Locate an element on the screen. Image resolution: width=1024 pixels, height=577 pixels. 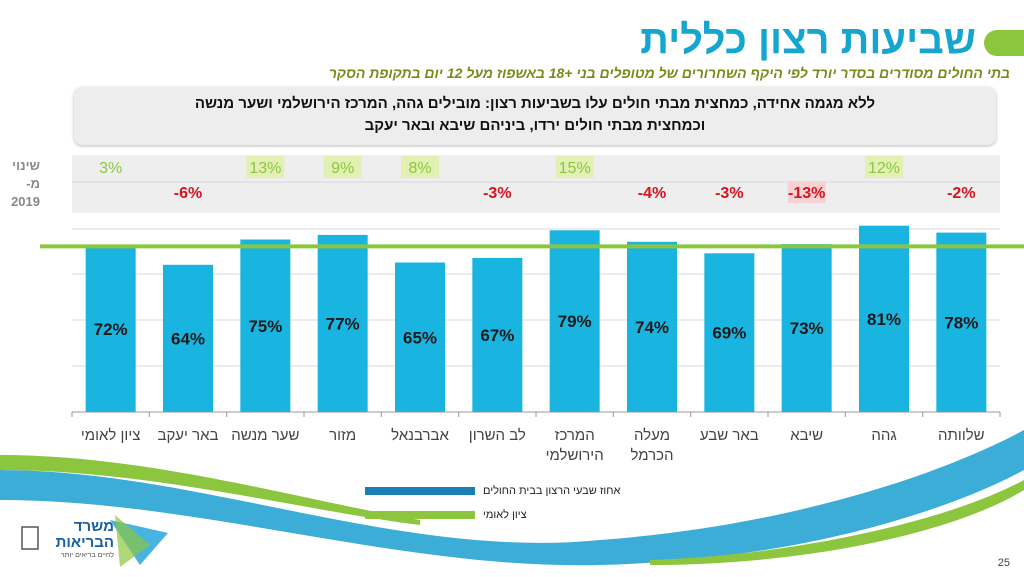
category-label: שיבא is located at coordinates (806, 435).